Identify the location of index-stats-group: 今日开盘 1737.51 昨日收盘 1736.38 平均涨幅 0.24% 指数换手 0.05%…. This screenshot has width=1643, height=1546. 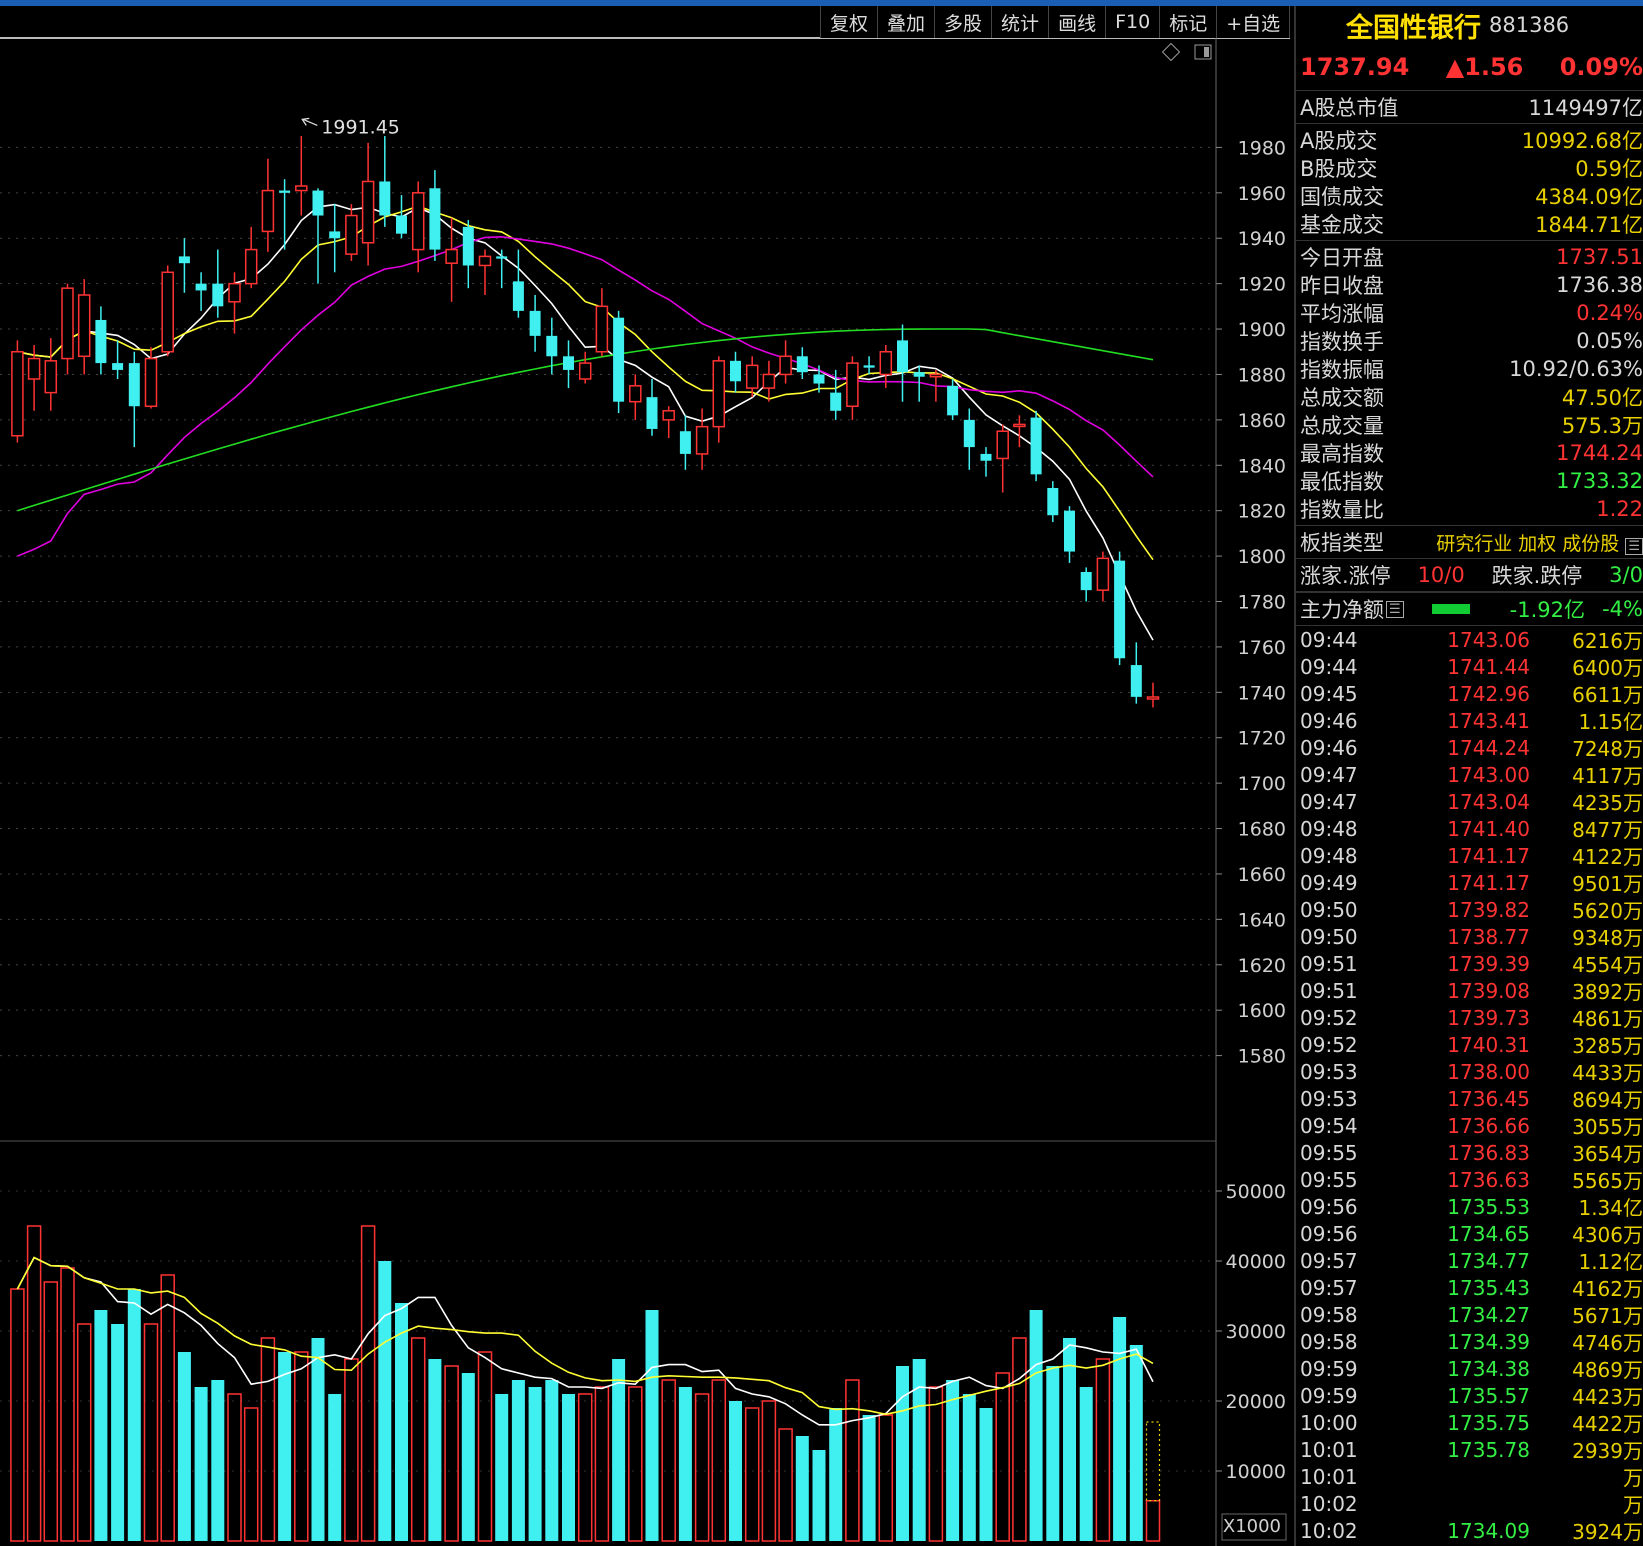
(1469, 383).